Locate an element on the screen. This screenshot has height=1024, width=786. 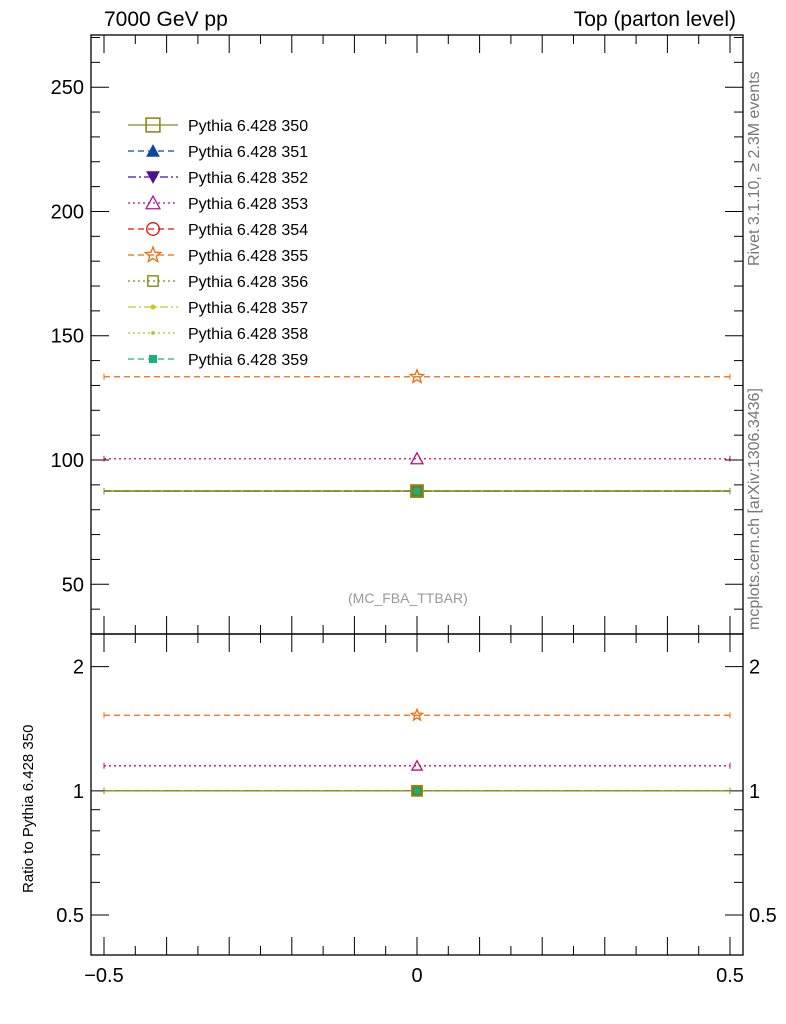
legend-label: Pythia 6.428 358 is located at coordinates (248, 334).